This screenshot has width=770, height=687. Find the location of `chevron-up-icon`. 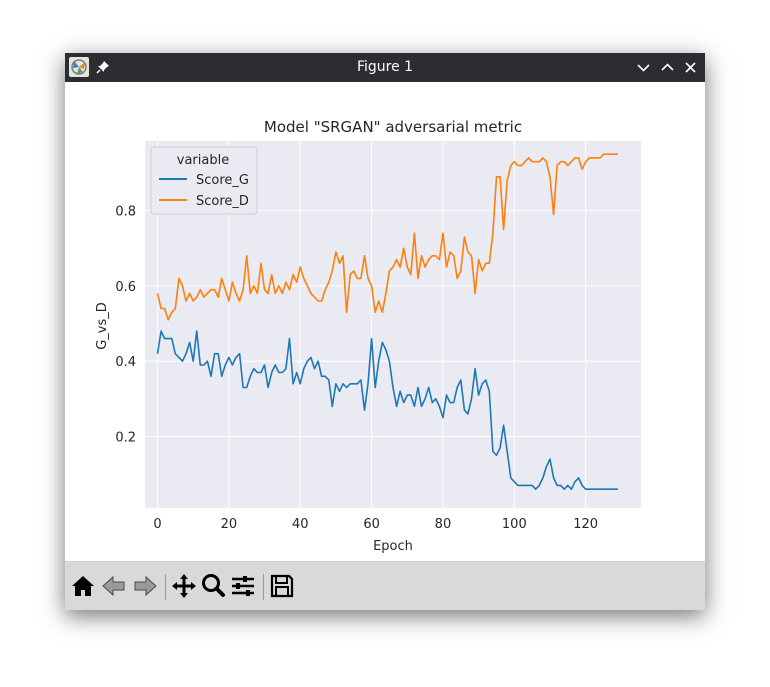

chevron-up-icon is located at coordinates (667, 67).